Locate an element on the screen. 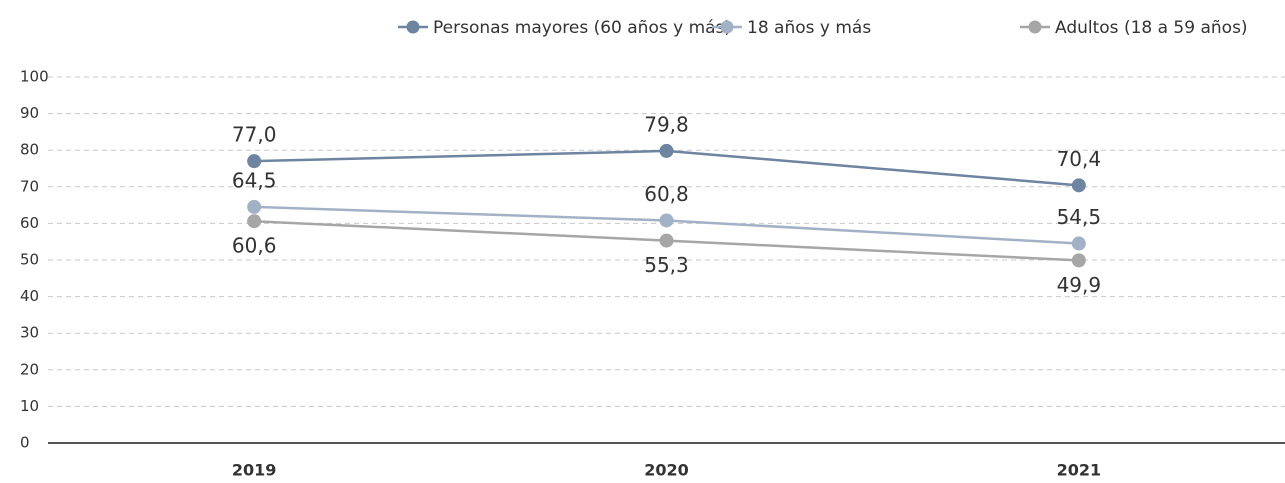 Image resolution: width=1285 pixels, height=483 pixels. data-label: 55,3 is located at coordinates (666, 265).